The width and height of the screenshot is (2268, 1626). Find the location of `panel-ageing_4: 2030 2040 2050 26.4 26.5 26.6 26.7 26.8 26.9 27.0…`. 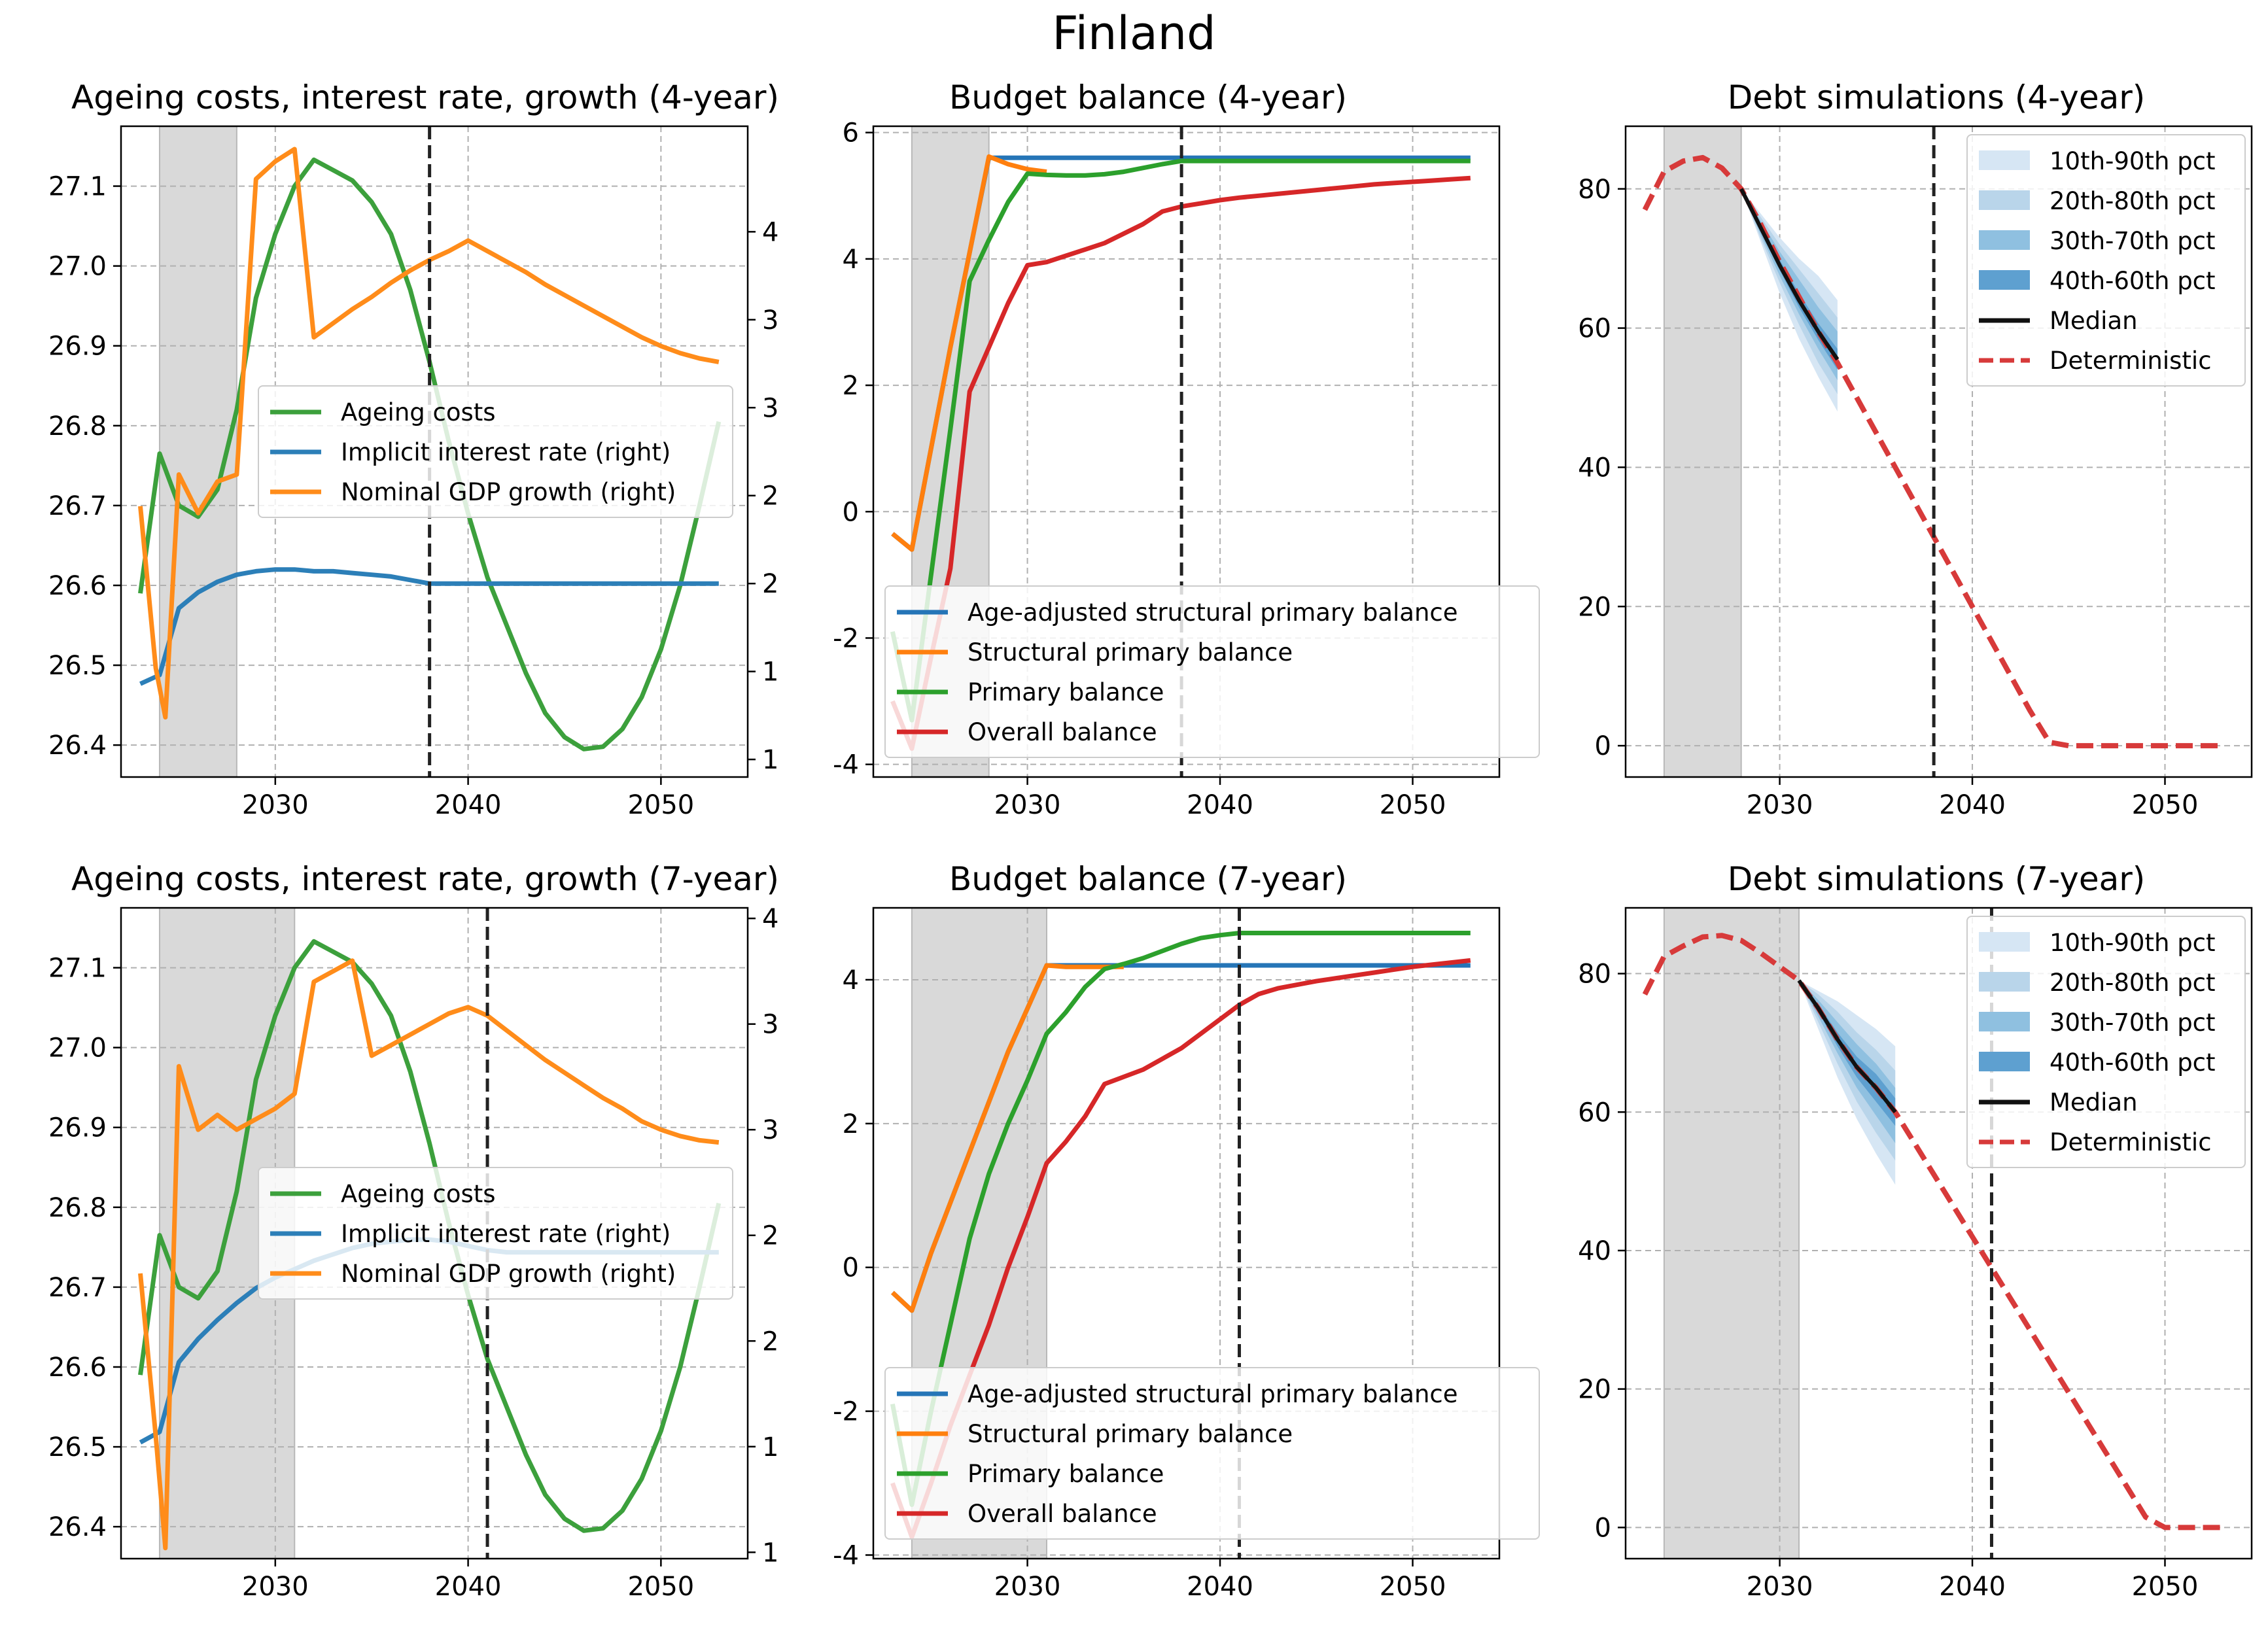

panel-ageing_4: 2030 2040 2050 26.4 26.5 26.6 26.7 26.8 26.9 27.0… is located at coordinates (414, 449).